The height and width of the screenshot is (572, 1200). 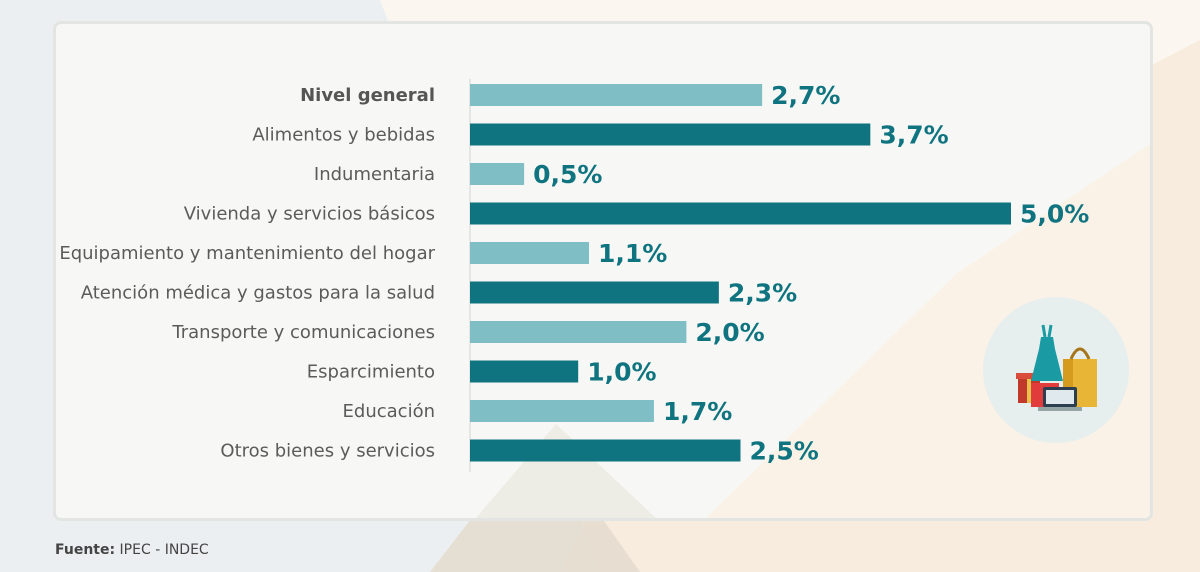 I want to click on value-label: 2,7%, so click(x=805, y=95).